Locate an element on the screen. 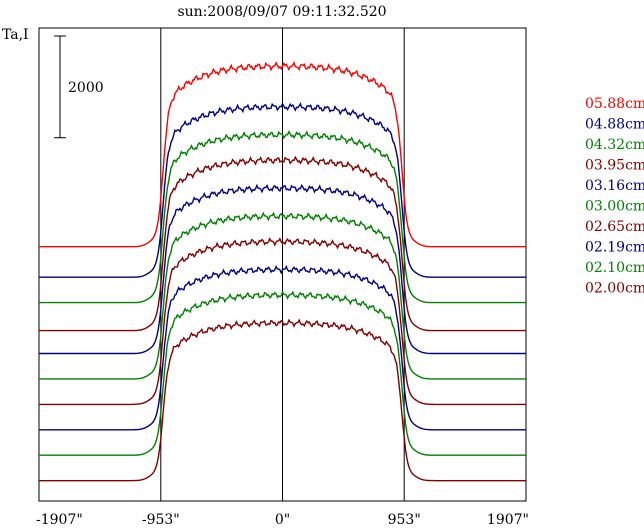 Image resolution: width=644 pixels, height=528 pixels. x-tick-label: 953" is located at coordinates (404, 520).